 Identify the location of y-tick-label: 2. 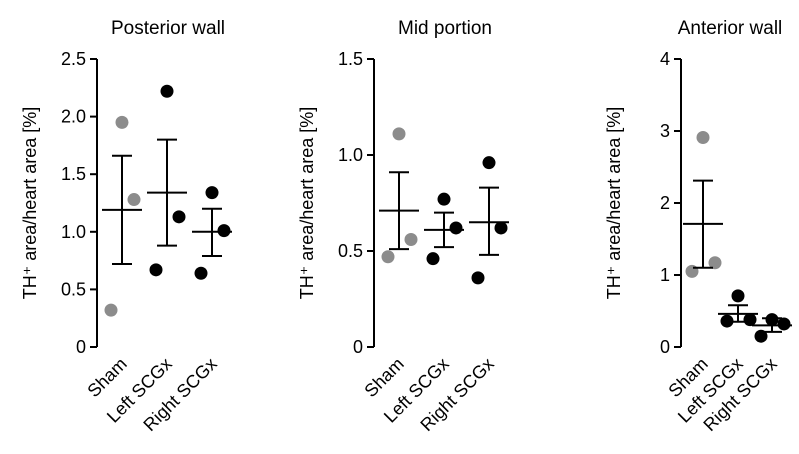
(665, 203).